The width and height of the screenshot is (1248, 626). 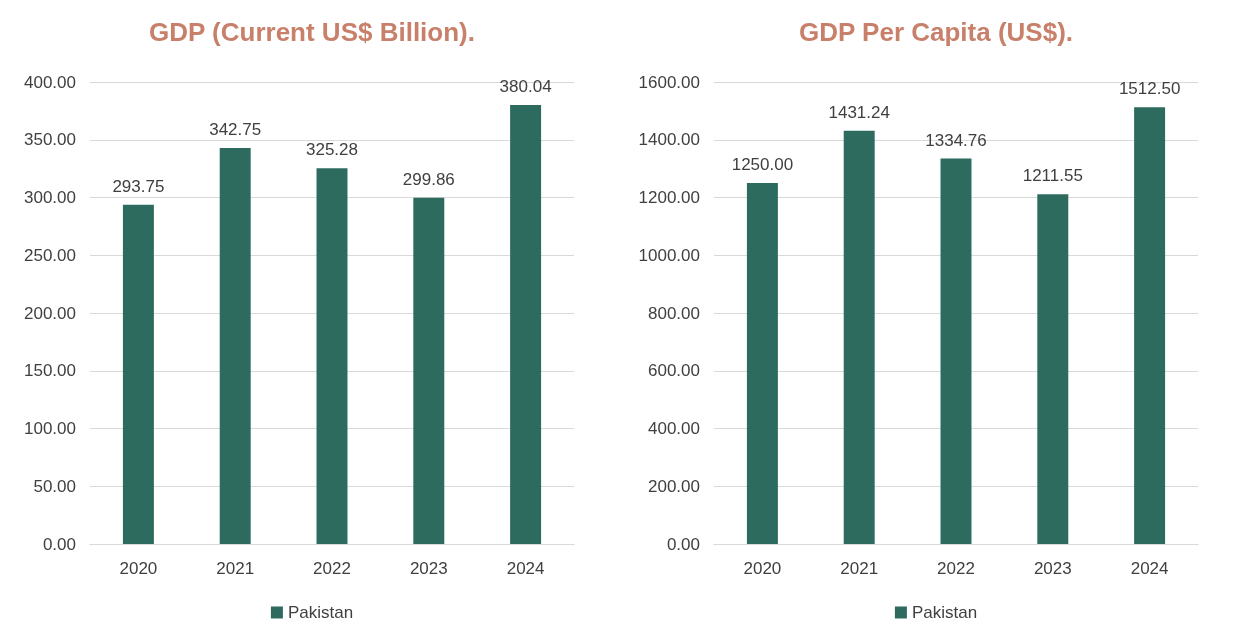 What do you see at coordinates (956, 140) in the screenshot?
I see `data-label: 1334.76` at bounding box center [956, 140].